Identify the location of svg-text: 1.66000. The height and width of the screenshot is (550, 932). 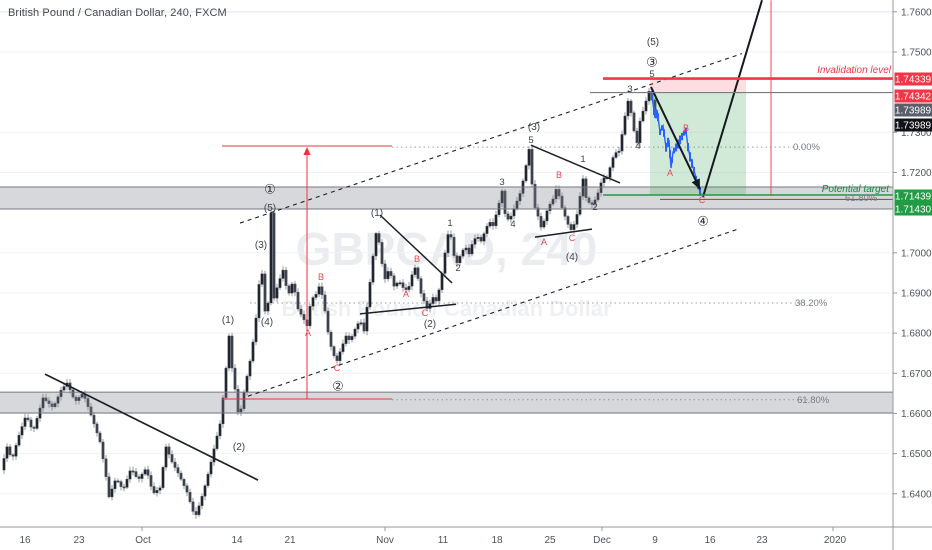
(916, 414).